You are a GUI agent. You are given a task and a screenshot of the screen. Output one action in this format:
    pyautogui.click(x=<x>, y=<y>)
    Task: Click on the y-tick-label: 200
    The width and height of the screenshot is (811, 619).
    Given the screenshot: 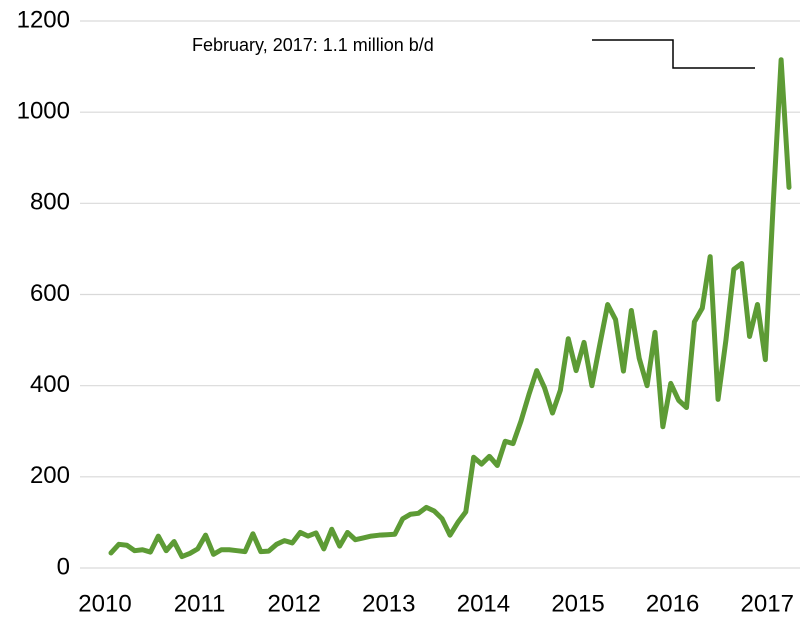 What is the action you would take?
    pyautogui.click(x=50, y=475)
    